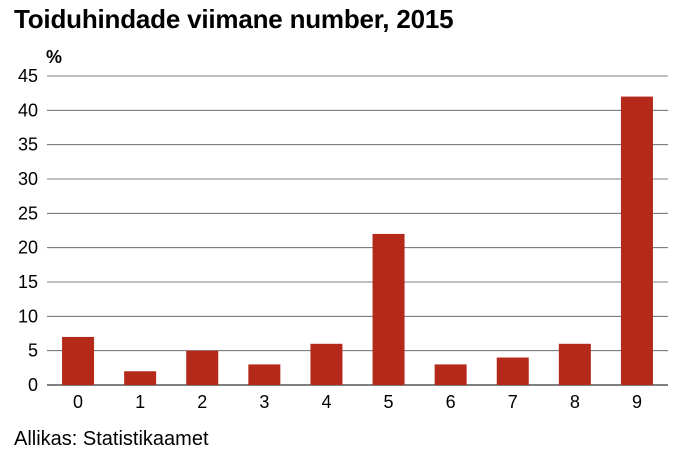  What do you see at coordinates (326, 402) in the screenshot?
I see `x-tick-label: 4` at bounding box center [326, 402].